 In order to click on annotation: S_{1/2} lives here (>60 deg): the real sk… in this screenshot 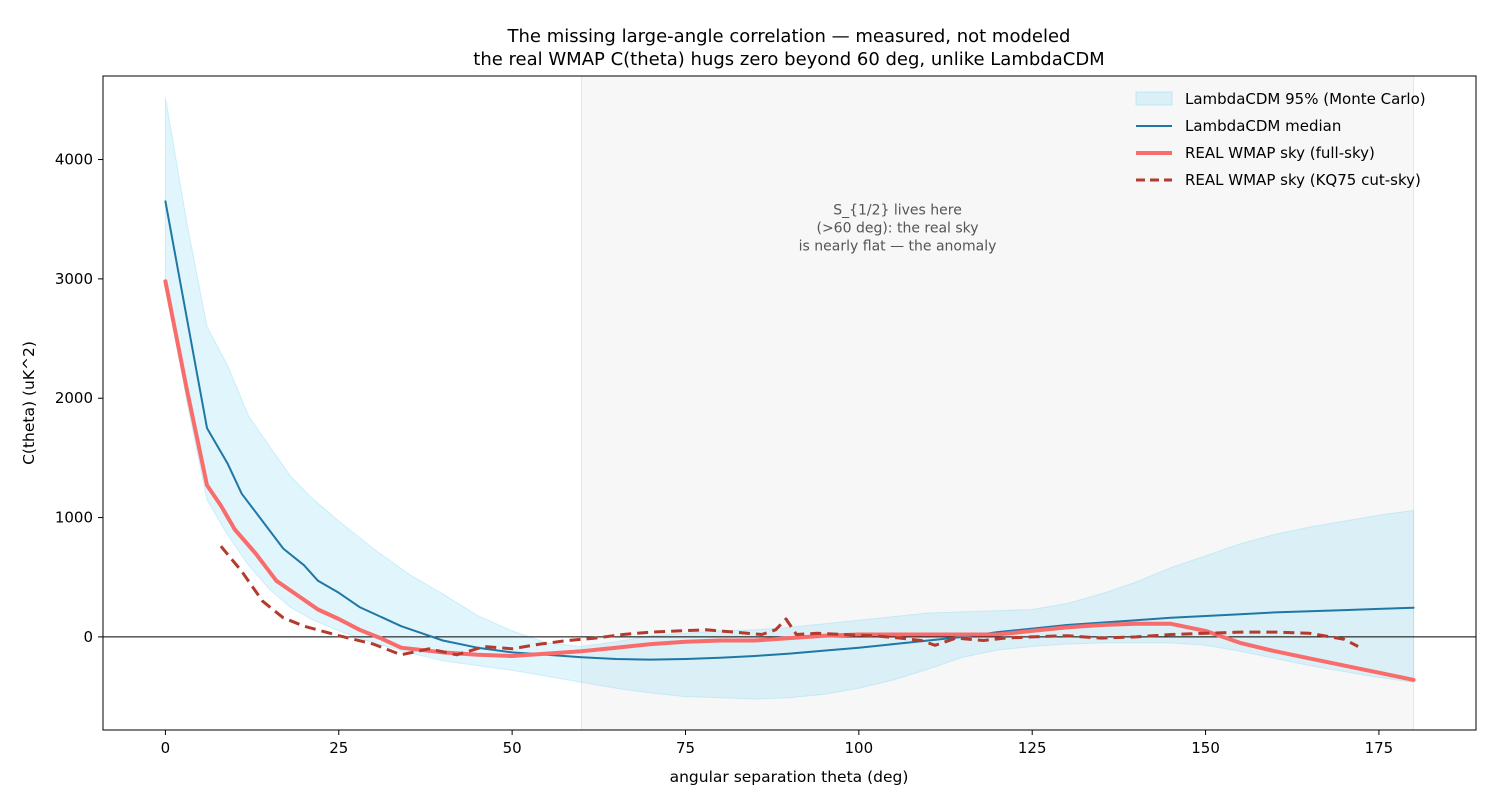, I will do `click(898, 228)`.